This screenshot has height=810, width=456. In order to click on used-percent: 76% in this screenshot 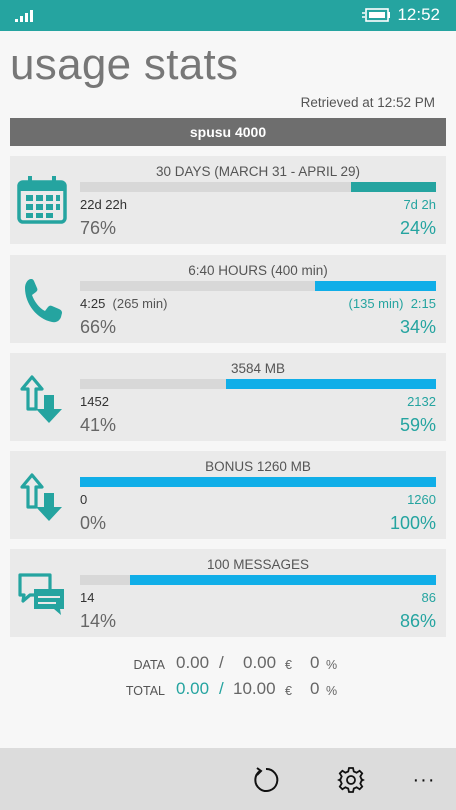, I will do `click(98, 228)`.